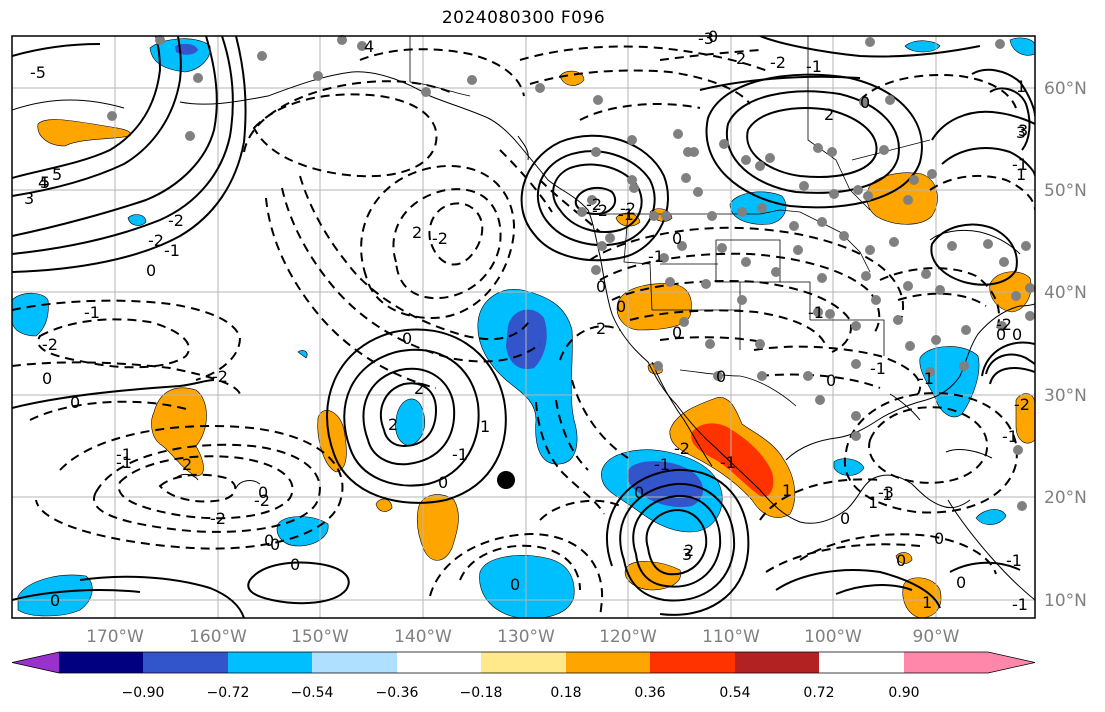 The width and height of the screenshot is (1105, 712). Describe the element at coordinates (526, 637) in the screenshot. I see `lon-label: 130°W` at that location.